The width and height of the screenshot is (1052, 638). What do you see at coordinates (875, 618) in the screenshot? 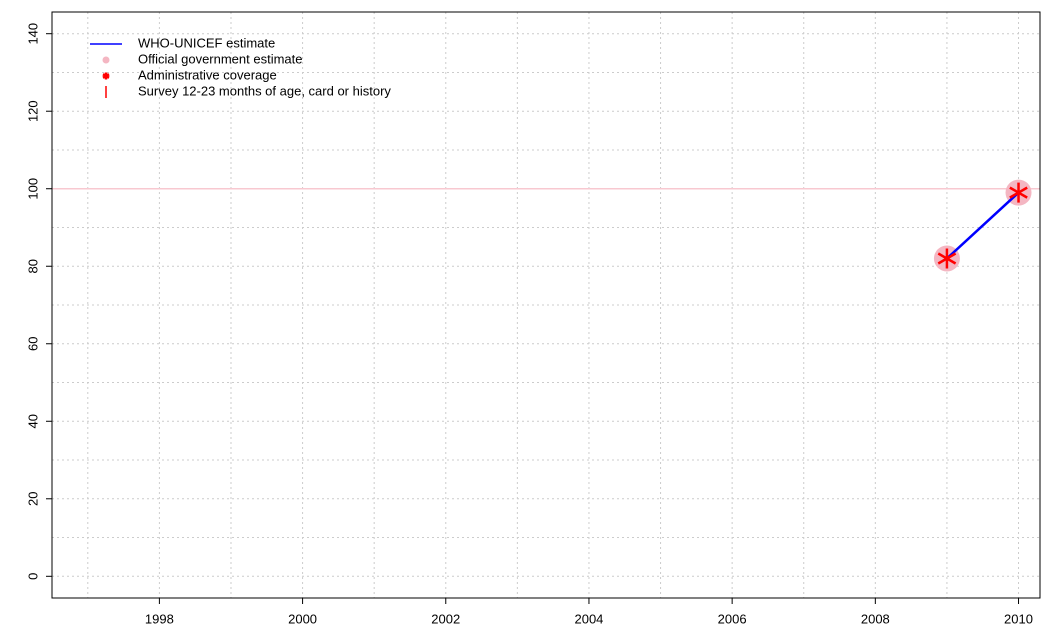
I see `x-tick-label: 2008` at bounding box center [875, 618].